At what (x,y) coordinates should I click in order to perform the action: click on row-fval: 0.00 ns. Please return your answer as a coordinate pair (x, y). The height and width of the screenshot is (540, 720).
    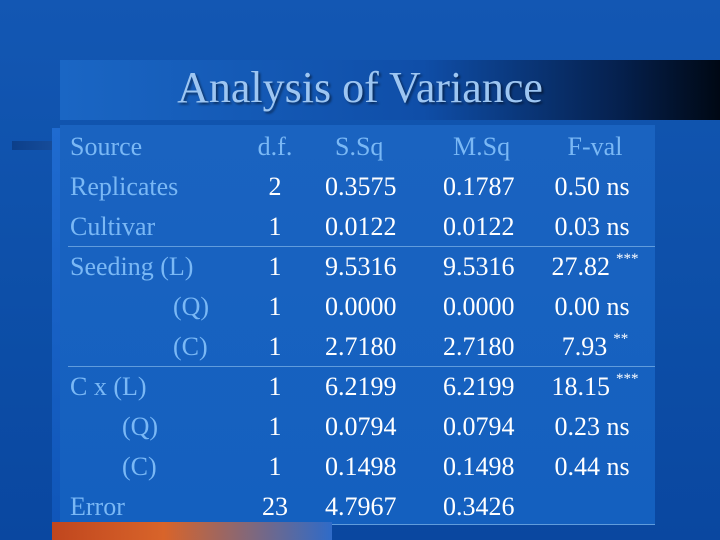
    Looking at the image, I should click on (595, 307).